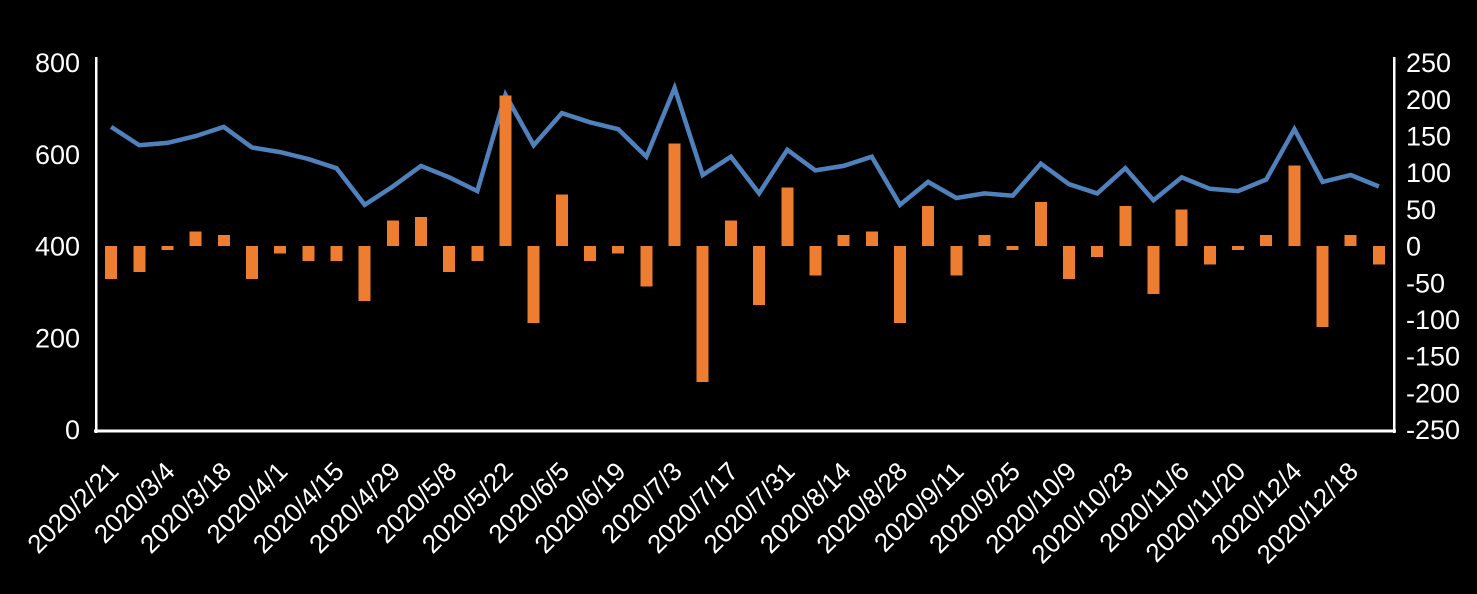  Describe the element at coordinates (72, 430) in the screenshot. I see `y-axis-left-tick-label: 0` at that location.